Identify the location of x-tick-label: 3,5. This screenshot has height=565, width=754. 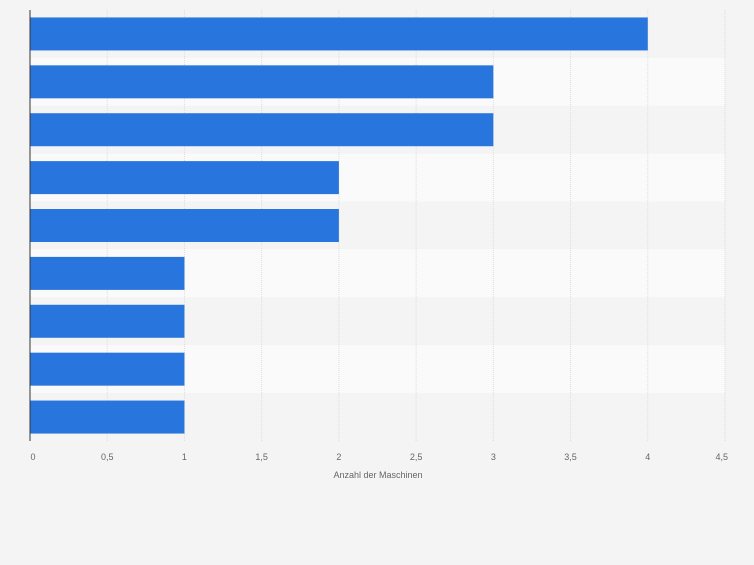
(570, 457).